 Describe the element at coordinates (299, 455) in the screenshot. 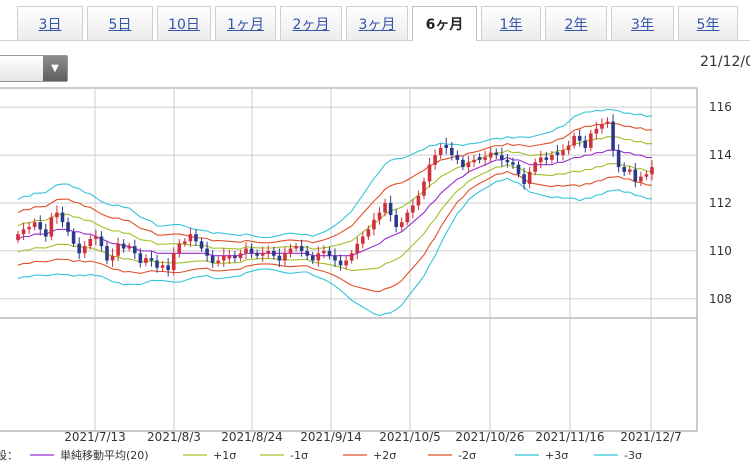

I see `legend-label: -1σ` at that location.